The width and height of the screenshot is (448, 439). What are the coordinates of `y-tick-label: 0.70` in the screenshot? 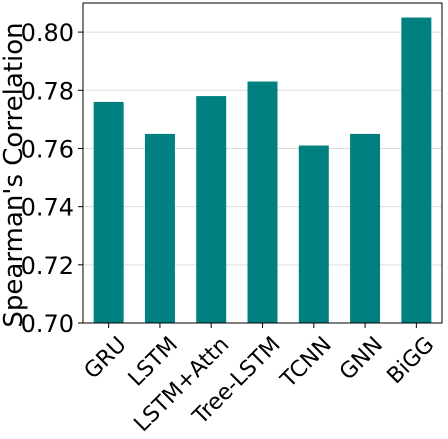 It's located at (47, 324).